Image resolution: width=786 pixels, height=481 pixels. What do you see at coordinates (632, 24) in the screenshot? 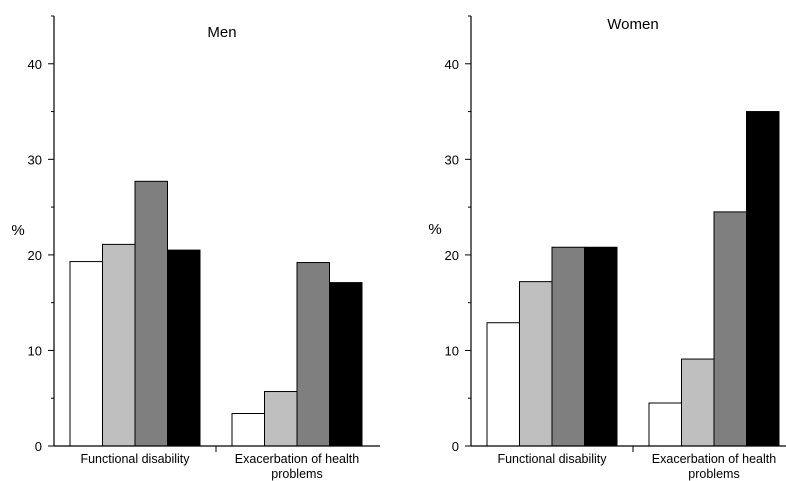
I see `chart-title: Women` at bounding box center [632, 24].